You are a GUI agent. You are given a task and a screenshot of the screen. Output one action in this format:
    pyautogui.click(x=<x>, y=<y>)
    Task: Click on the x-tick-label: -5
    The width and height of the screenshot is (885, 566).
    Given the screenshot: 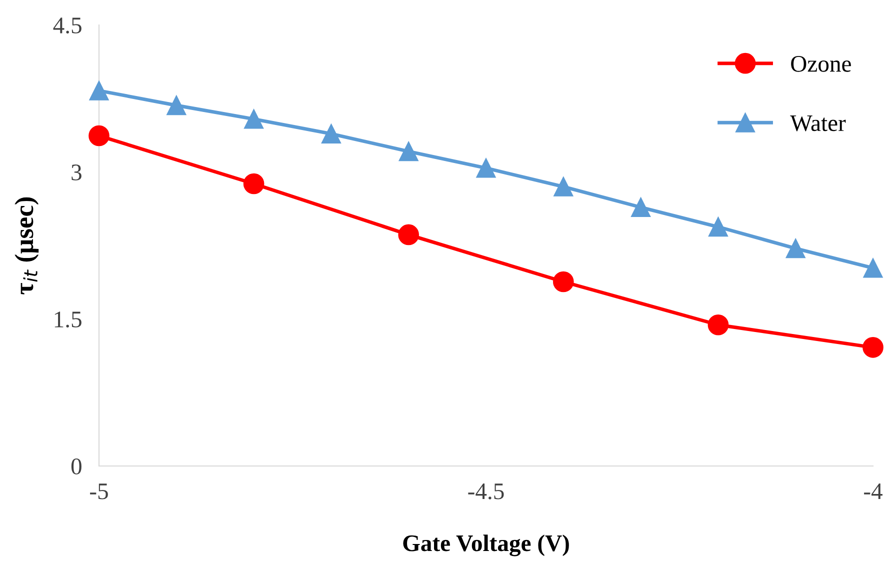 What is the action you would take?
    pyautogui.click(x=99, y=492)
    